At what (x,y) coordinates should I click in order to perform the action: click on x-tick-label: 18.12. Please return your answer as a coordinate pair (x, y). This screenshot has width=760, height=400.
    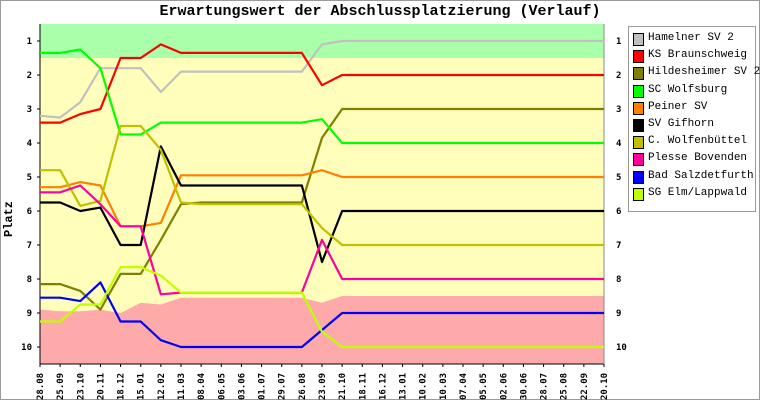
    Looking at the image, I should click on (122, 386).